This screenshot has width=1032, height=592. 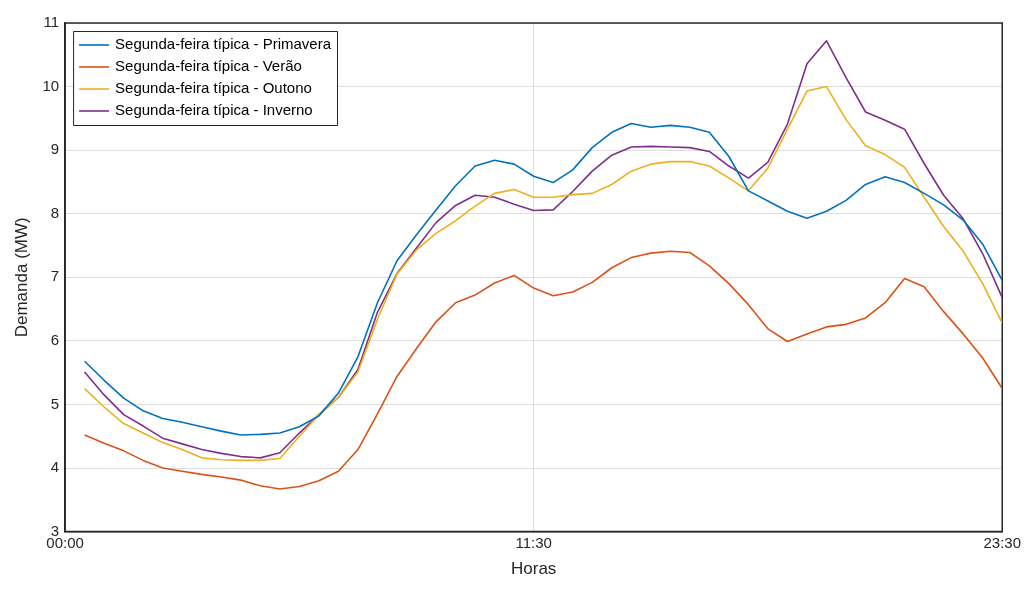 What do you see at coordinates (51, 22) in the screenshot?
I see `y-tick-label: 11` at bounding box center [51, 22].